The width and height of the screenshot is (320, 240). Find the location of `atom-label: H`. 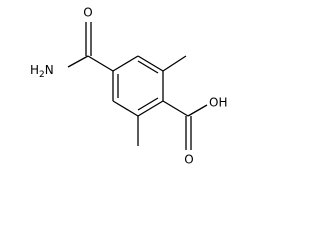

atom-label: H is located at coordinates (34, 70).